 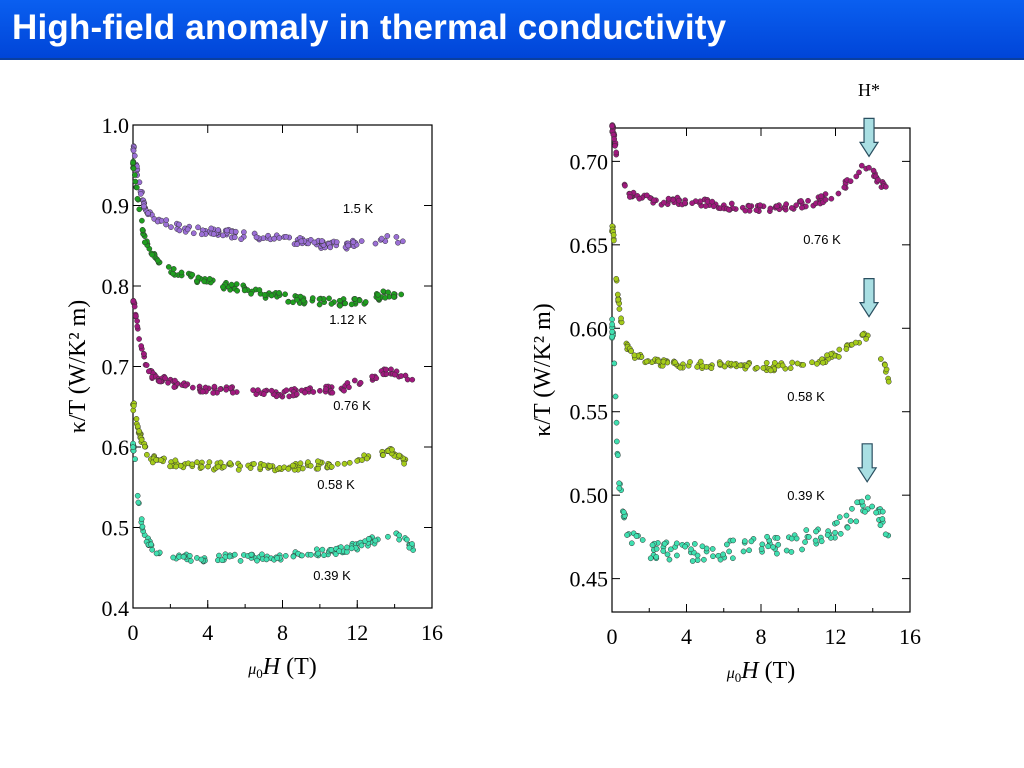 What do you see at coordinates (332, 575) in the screenshot?
I see `series-label: 0.39 K` at bounding box center [332, 575].